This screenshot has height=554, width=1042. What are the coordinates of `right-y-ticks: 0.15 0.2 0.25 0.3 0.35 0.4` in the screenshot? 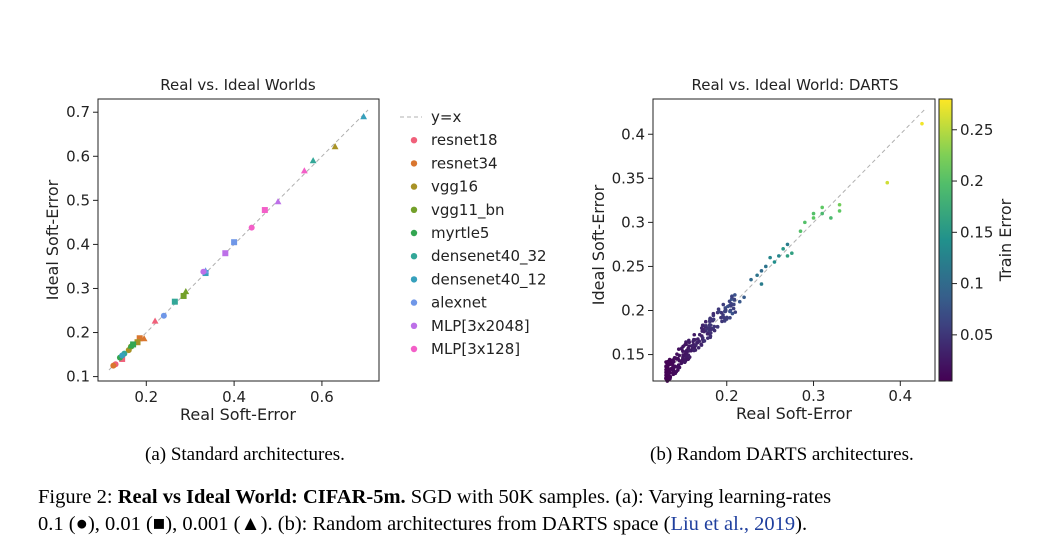 It's located at (632, 244).